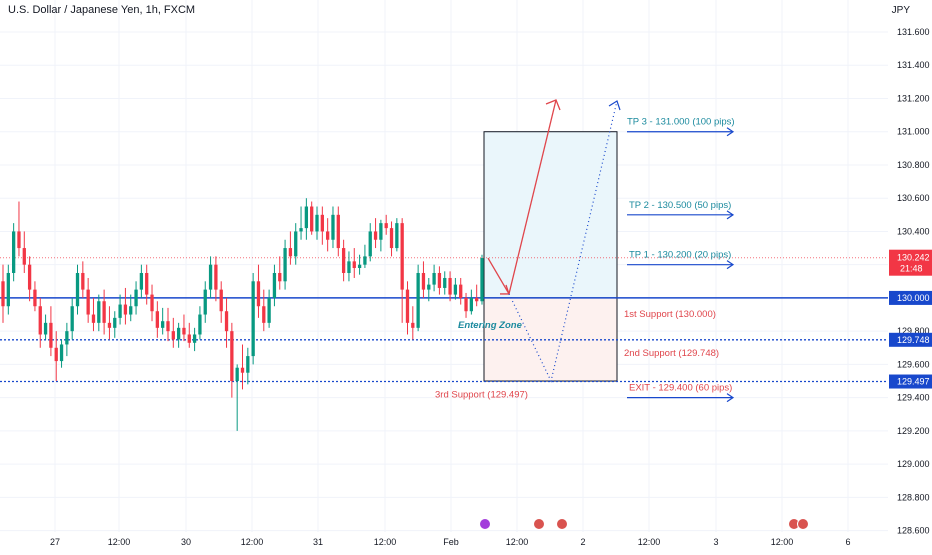 This screenshot has width=932, height=555. Describe the element at coordinates (539, 524) in the screenshot. I see `event-marker-icon` at that location.